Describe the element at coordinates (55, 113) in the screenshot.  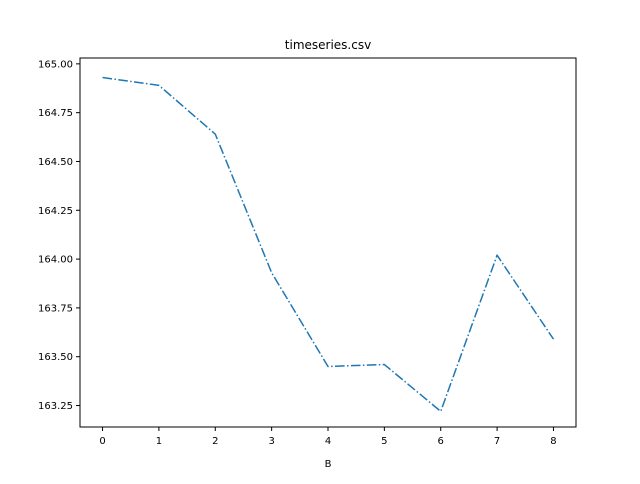
I see `y-tick-label: 164.75` at that location.